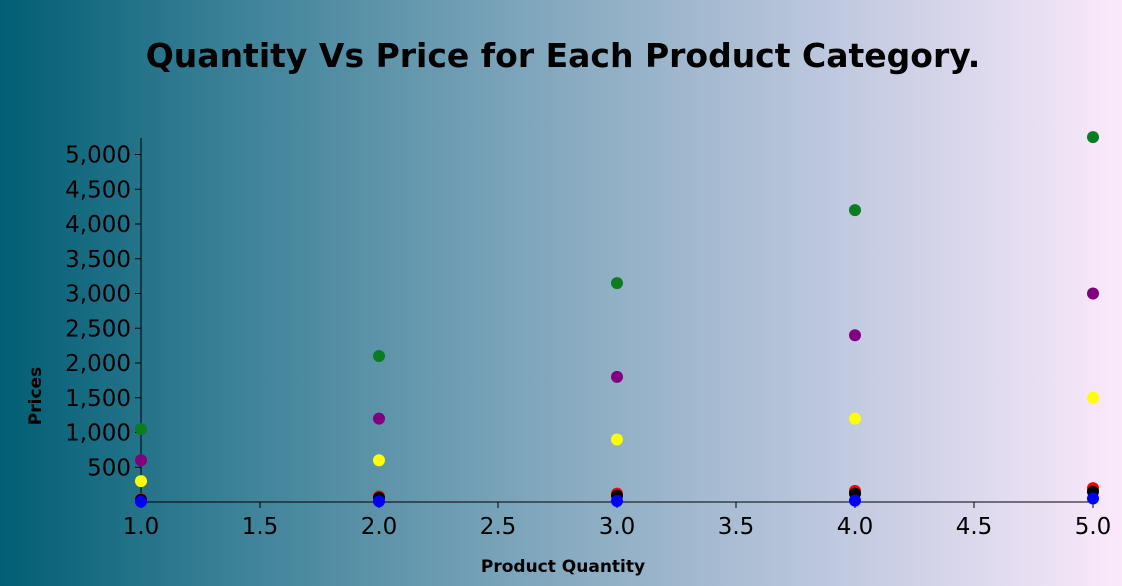 This screenshot has width=1122, height=586. I want to click on x-ticks: 1.0 1.5 2.0 2.5 3.0 3.5 4.0 4.5 5.0, so click(617, 521).